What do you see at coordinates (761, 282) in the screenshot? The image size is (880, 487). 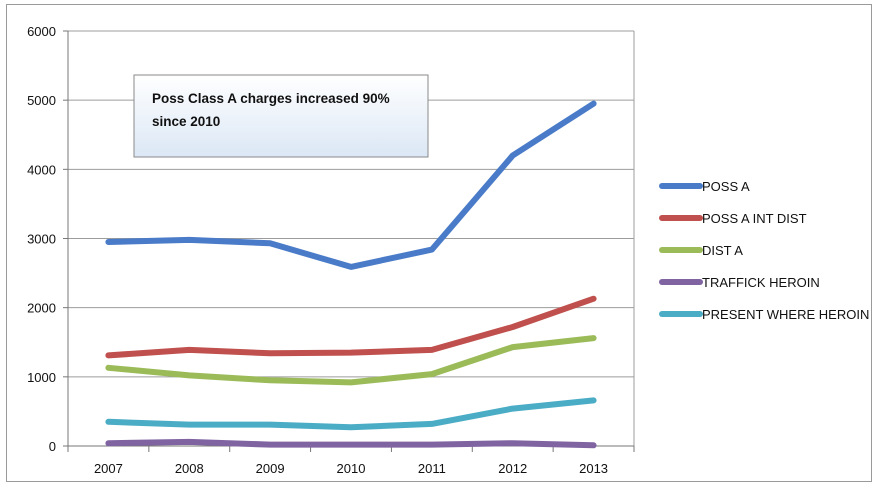 I see `legend-label: TRAFFICK HEROIN` at bounding box center [761, 282].